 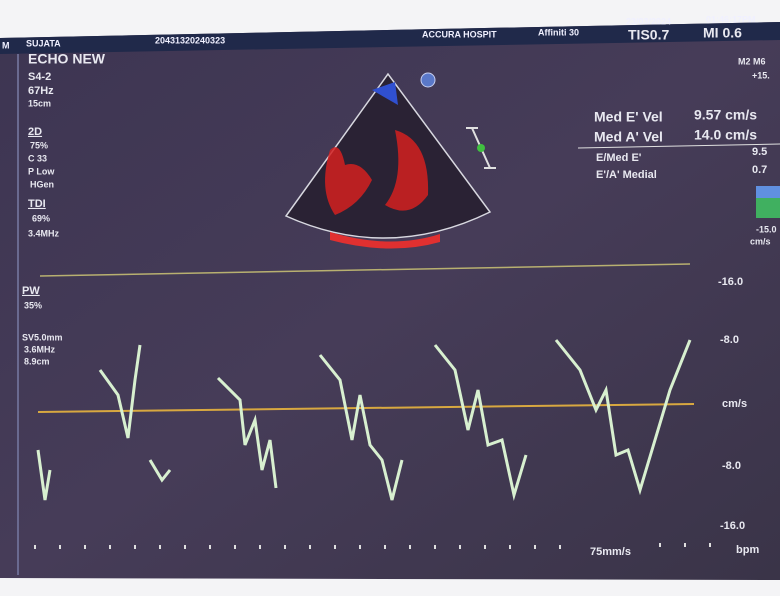 What do you see at coordinates (619, 158) in the screenshot?
I see `measure-label: E/Med E'` at bounding box center [619, 158].